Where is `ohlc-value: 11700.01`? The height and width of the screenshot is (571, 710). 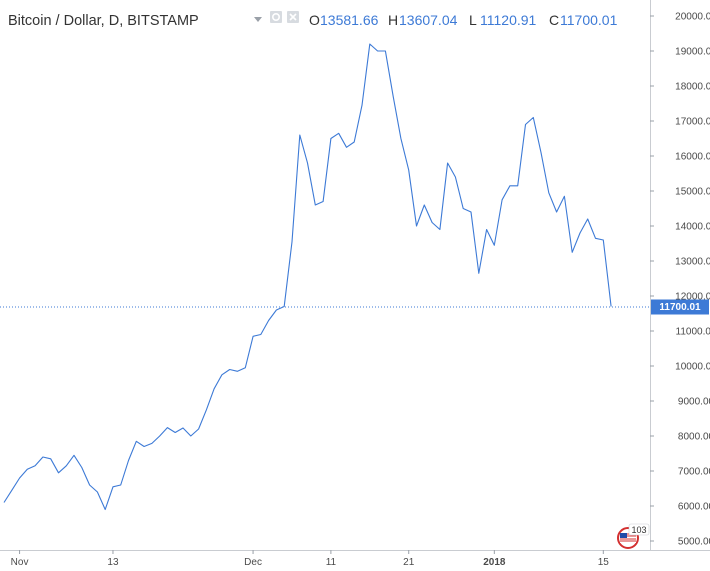
ohlc-value: 11700.01 is located at coordinates (589, 20).